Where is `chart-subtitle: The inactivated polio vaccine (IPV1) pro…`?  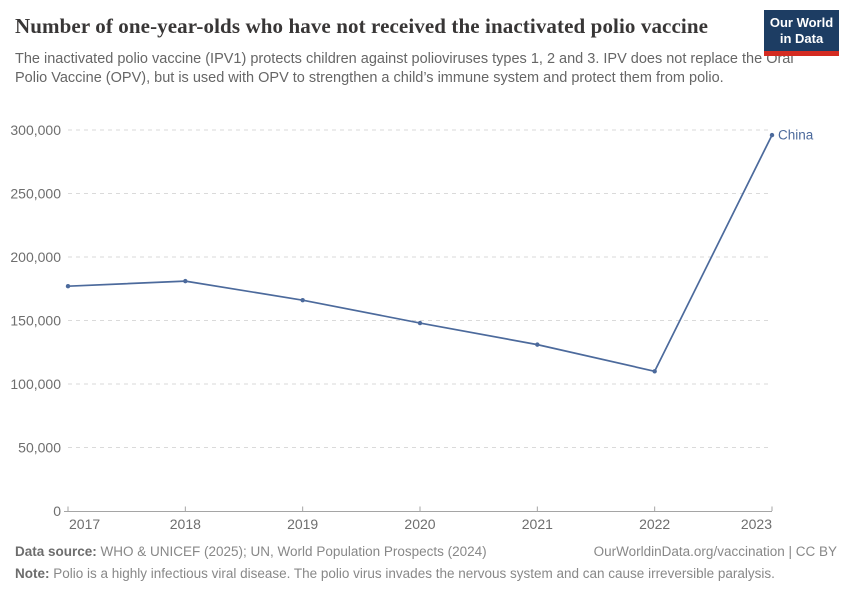
chart-subtitle: The inactivated polio vaccine (IPV1) pro… is located at coordinates (404, 68).